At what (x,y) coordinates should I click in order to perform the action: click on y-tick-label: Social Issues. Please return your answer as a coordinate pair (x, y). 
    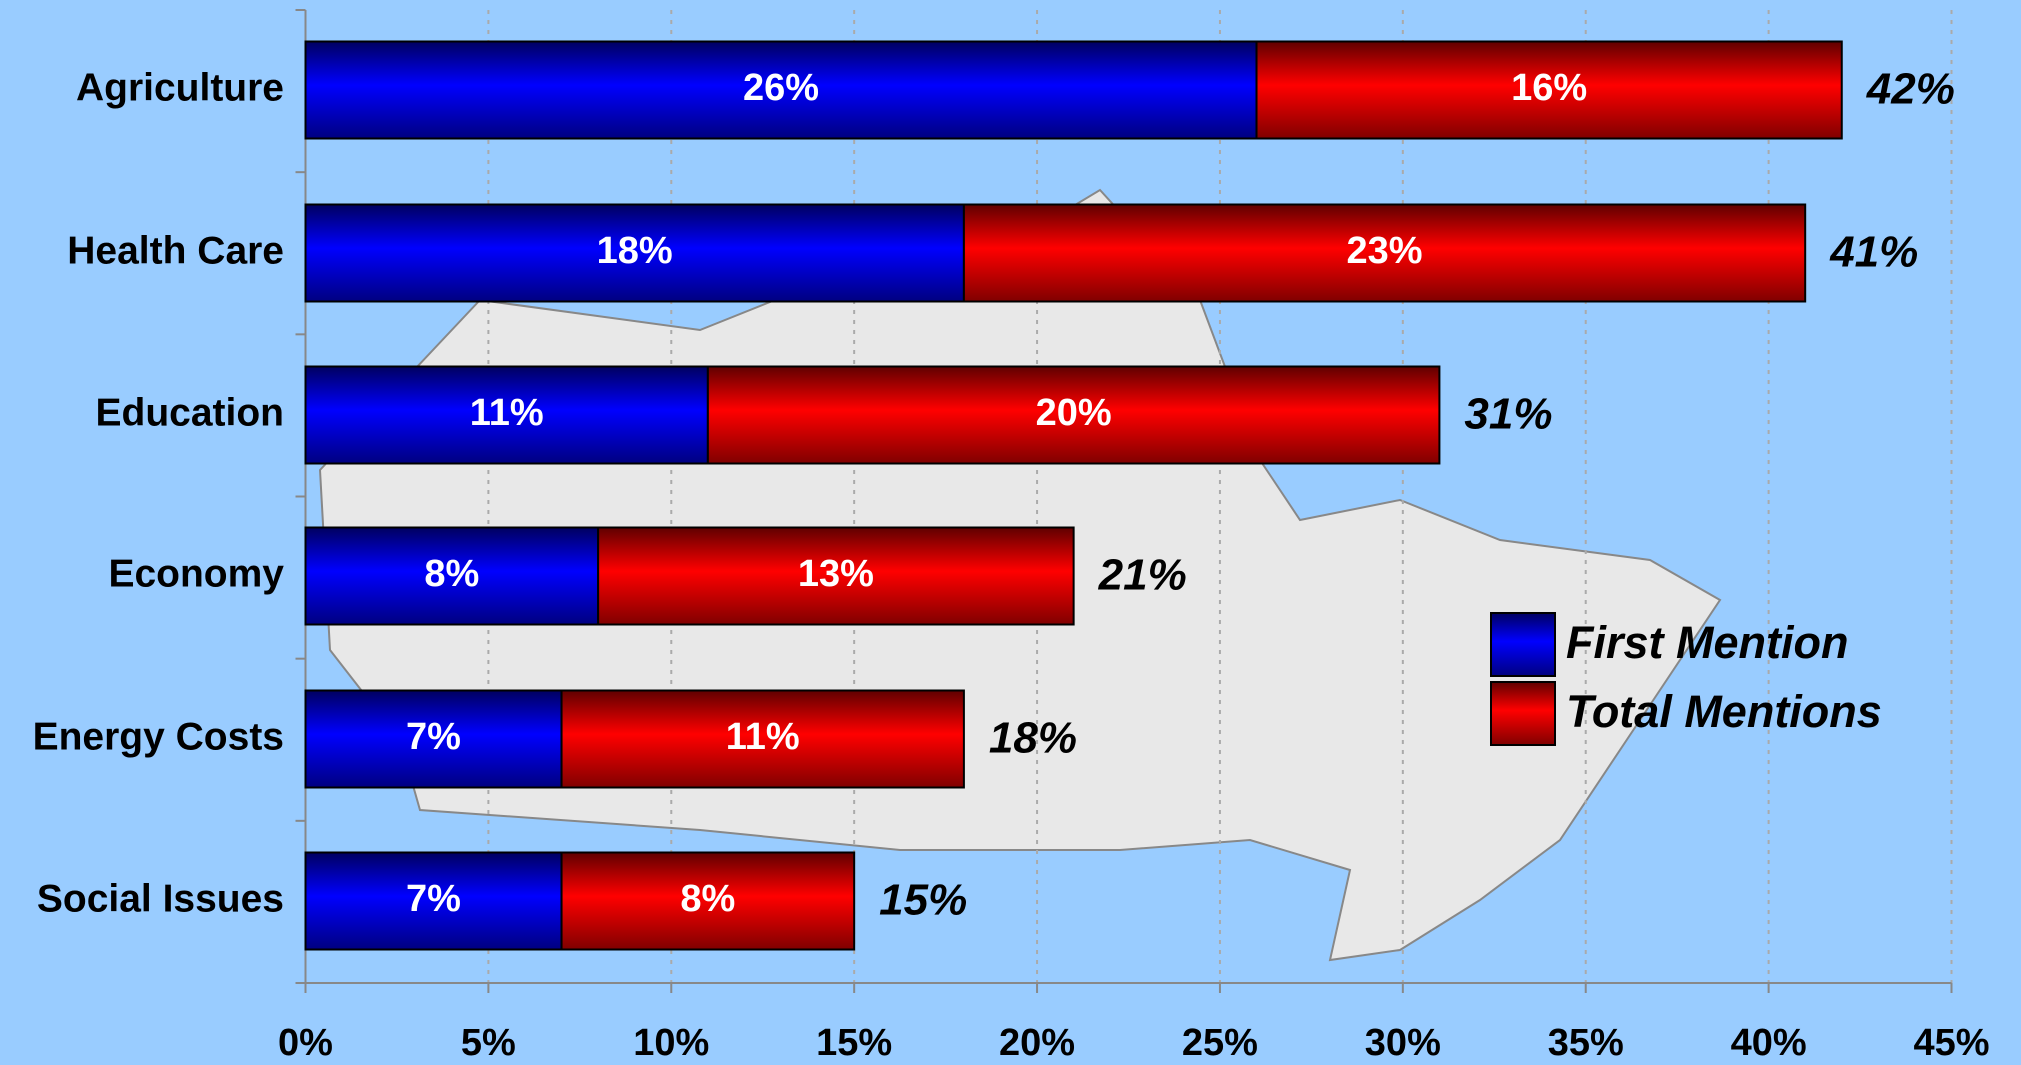
    Looking at the image, I should click on (160, 898).